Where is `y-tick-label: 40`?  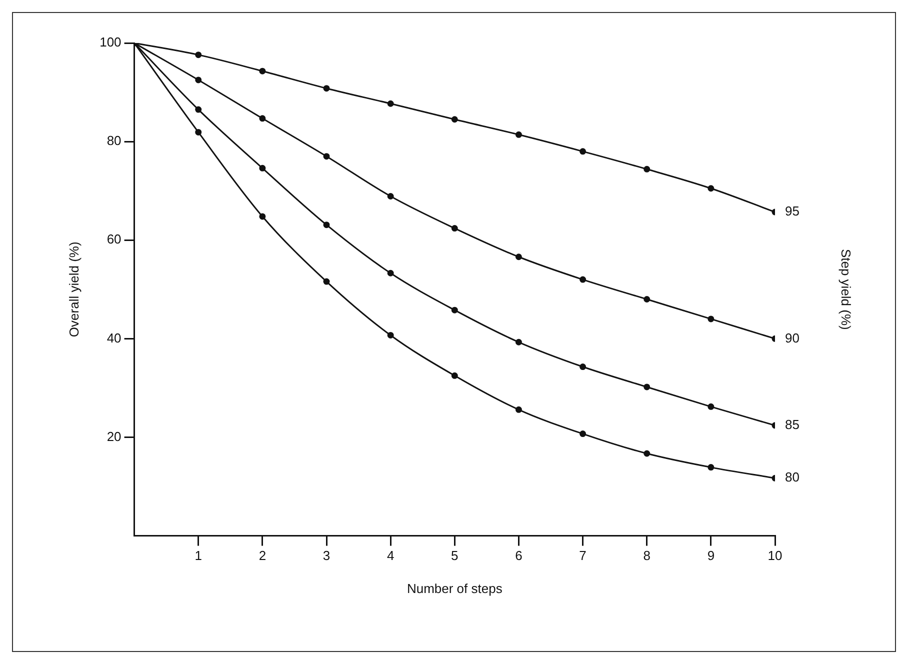 y-tick-label: 40 is located at coordinates (114, 338).